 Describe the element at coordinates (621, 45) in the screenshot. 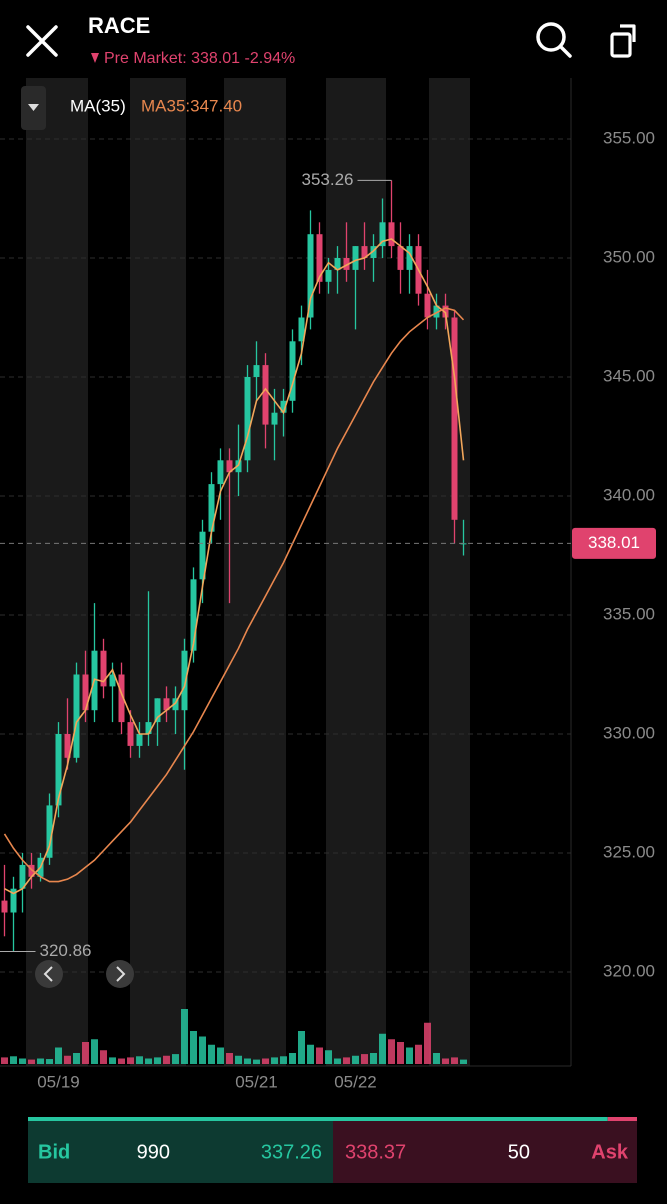

I see `rotate-icon-phone` at that location.